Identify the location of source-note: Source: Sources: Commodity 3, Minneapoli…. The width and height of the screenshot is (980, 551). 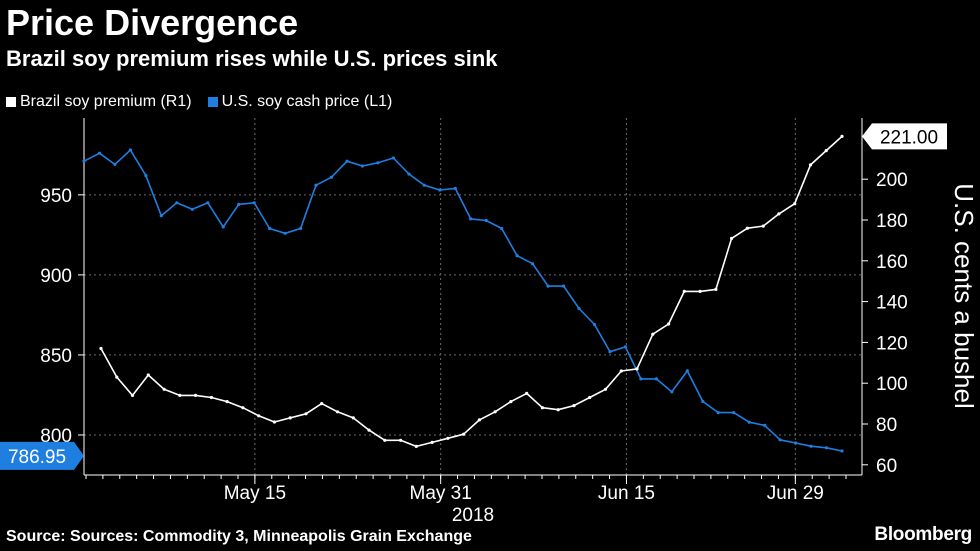
(239, 536).